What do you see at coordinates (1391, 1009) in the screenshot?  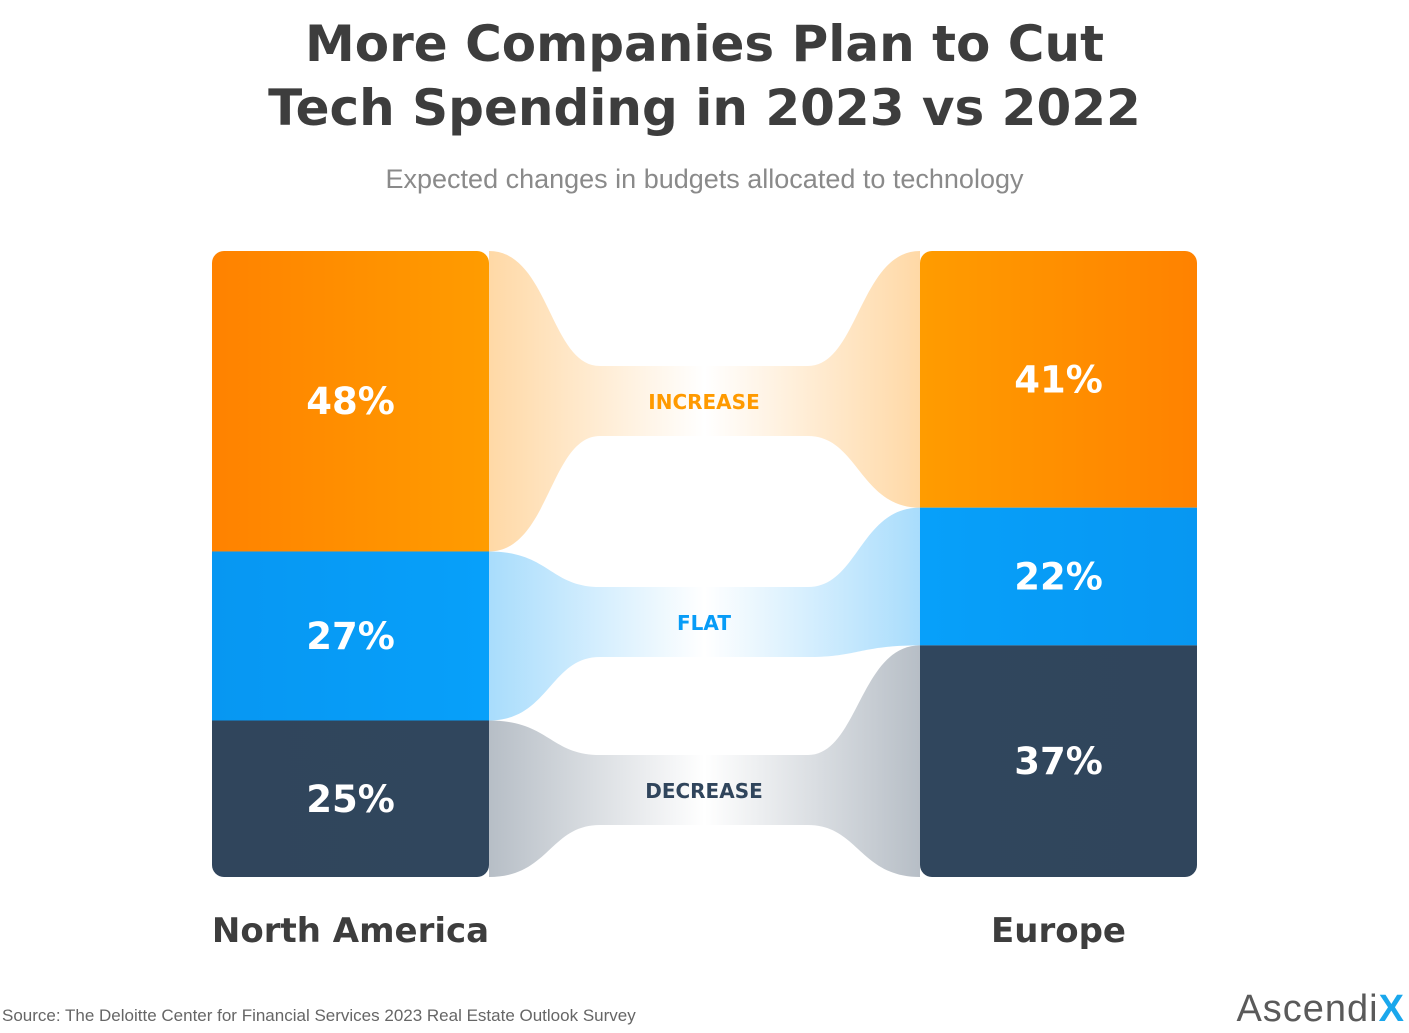 I see `logo-accent: X` at bounding box center [1391, 1009].